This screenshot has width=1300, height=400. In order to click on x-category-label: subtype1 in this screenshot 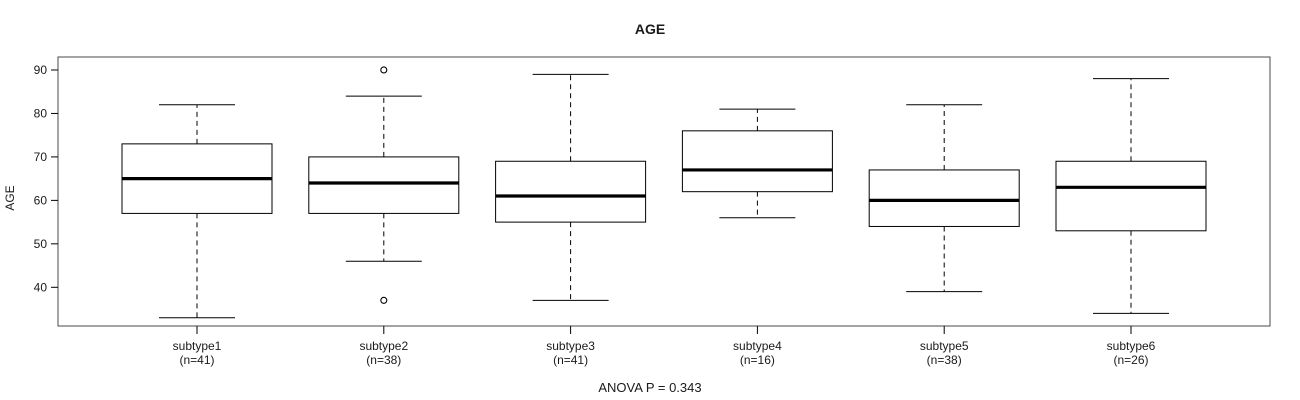, I will do `click(197, 346)`.